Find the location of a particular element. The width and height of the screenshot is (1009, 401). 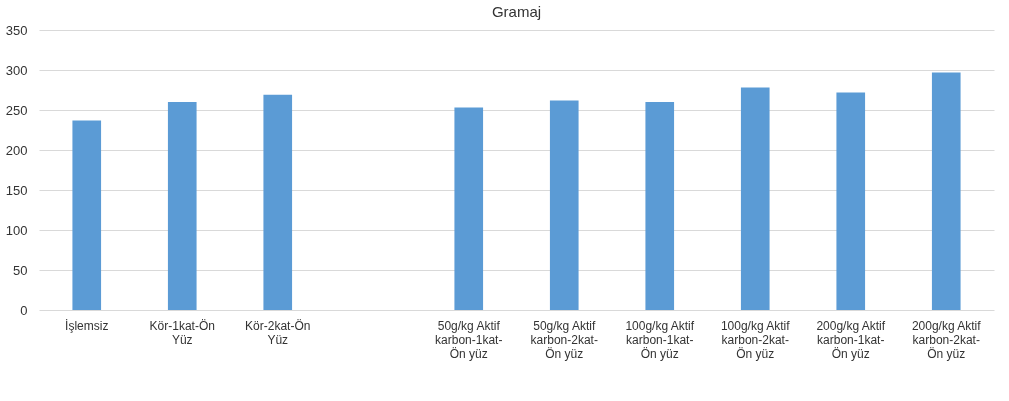

x-tick-label: 100g/kg Aktif karbon-2kat-Ön yüz is located at coordinates (755, 339).